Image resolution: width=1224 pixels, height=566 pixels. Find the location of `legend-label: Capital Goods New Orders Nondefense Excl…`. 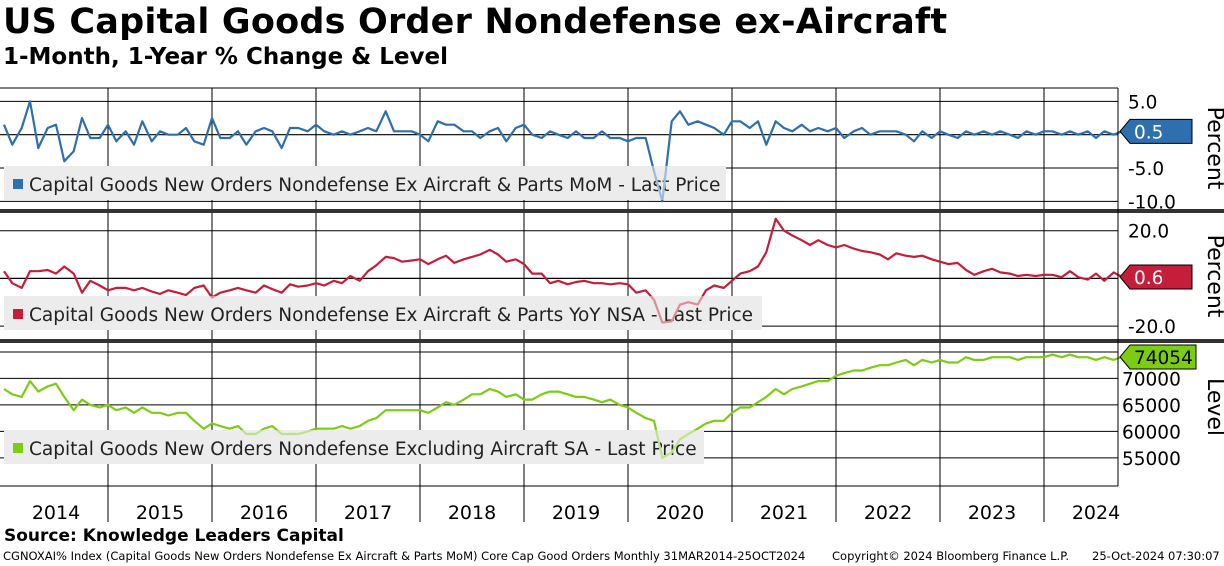

legend-label: Capital Goods New Orders Nondefense Excl… is located at coordinates (363, 449).